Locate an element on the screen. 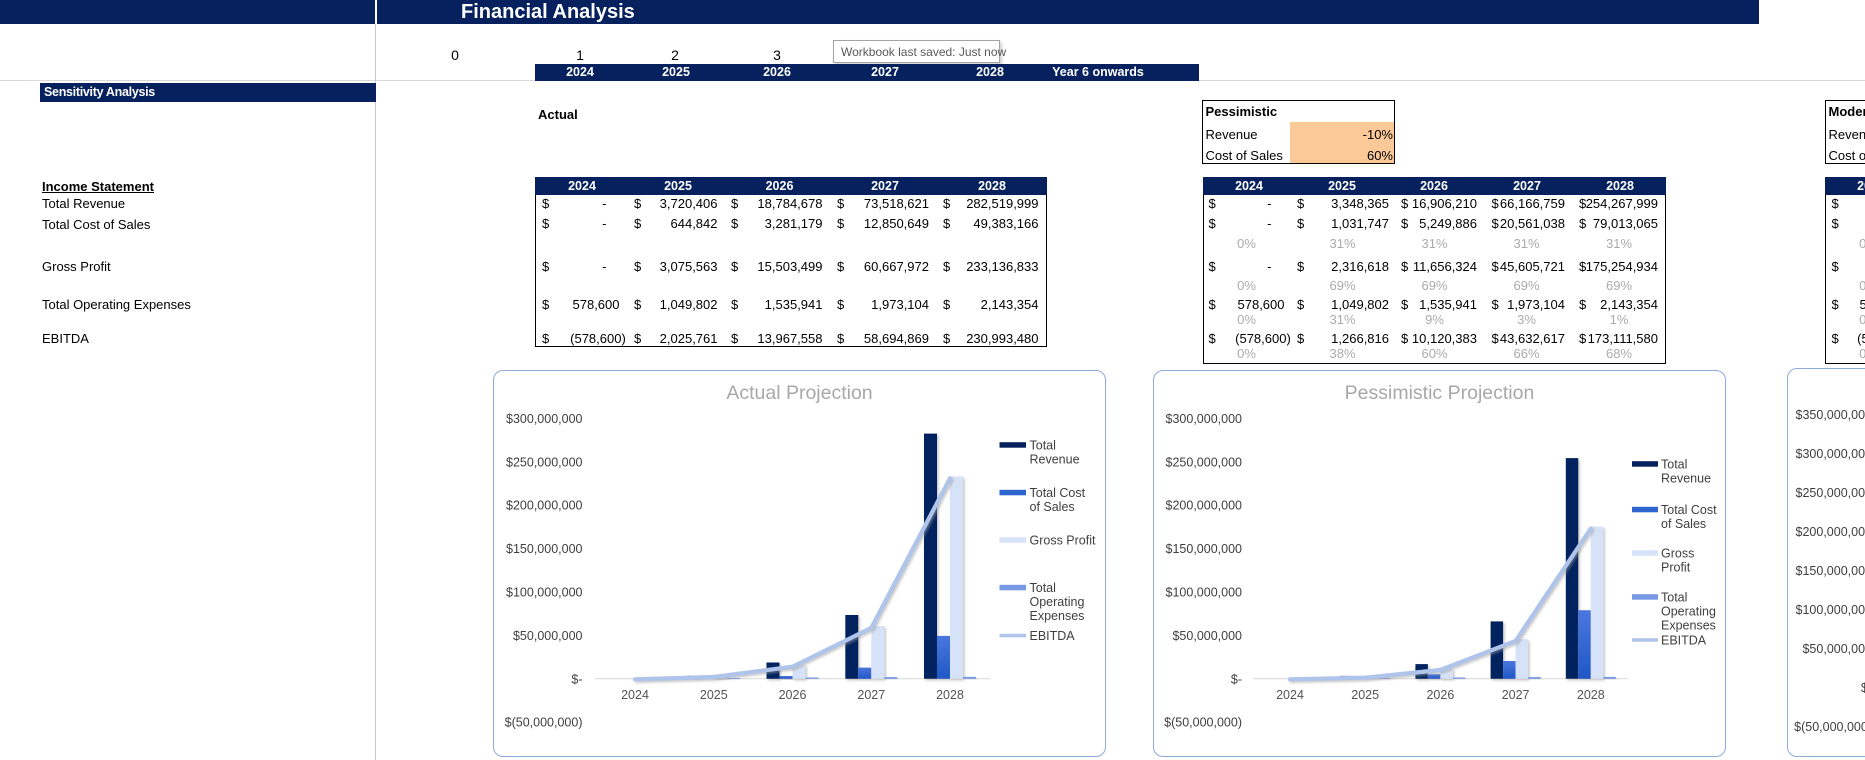 The height and width of the screenshot is (760, 1865). svg-text: Gross is located at coordinates (1677, 554).